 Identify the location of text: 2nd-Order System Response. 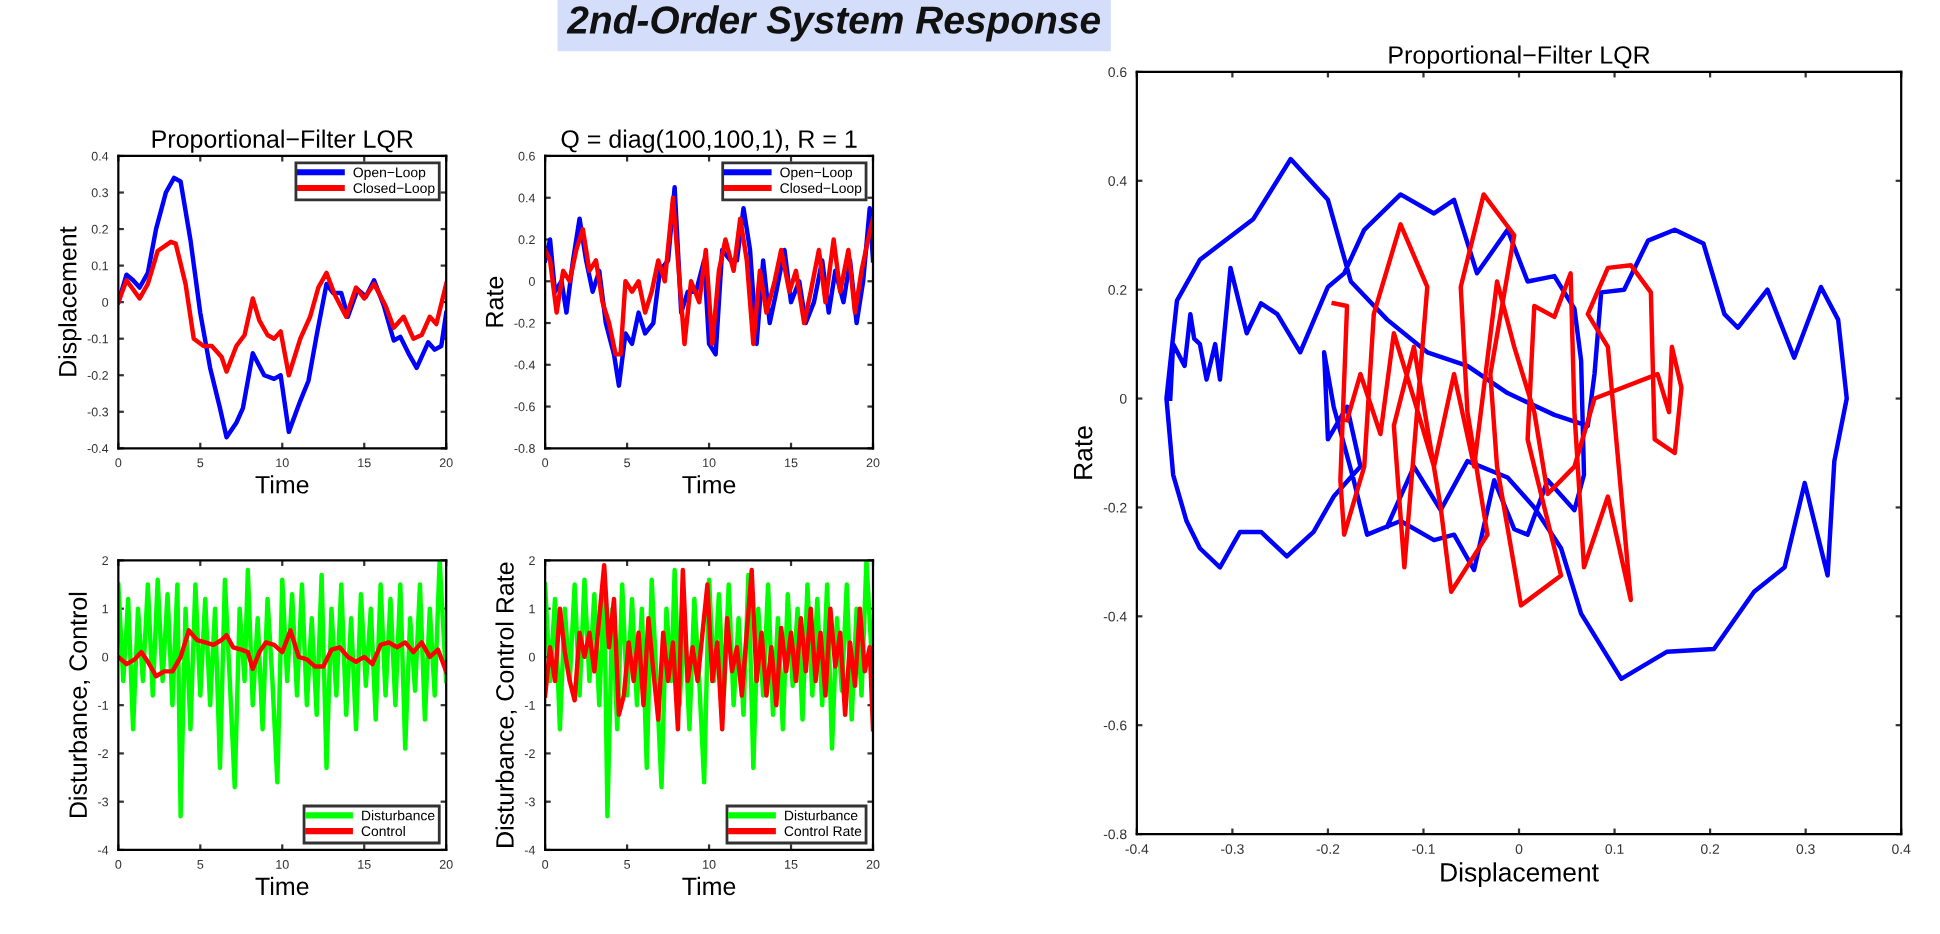
(833, 23).